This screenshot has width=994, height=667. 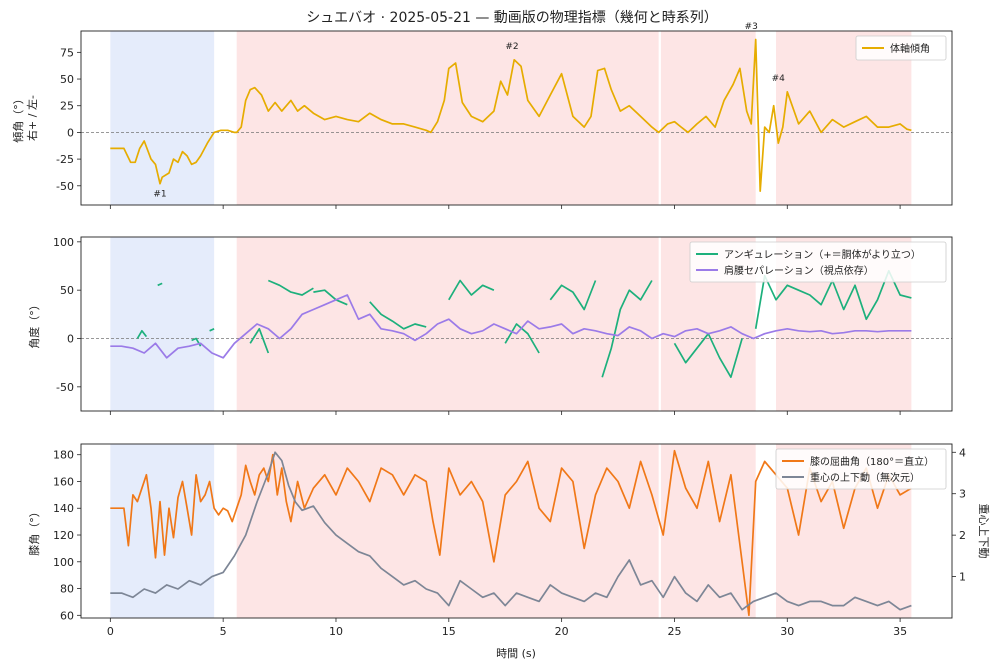 I want to click on legend: 体軸傾角, so click(x=901, y=48).